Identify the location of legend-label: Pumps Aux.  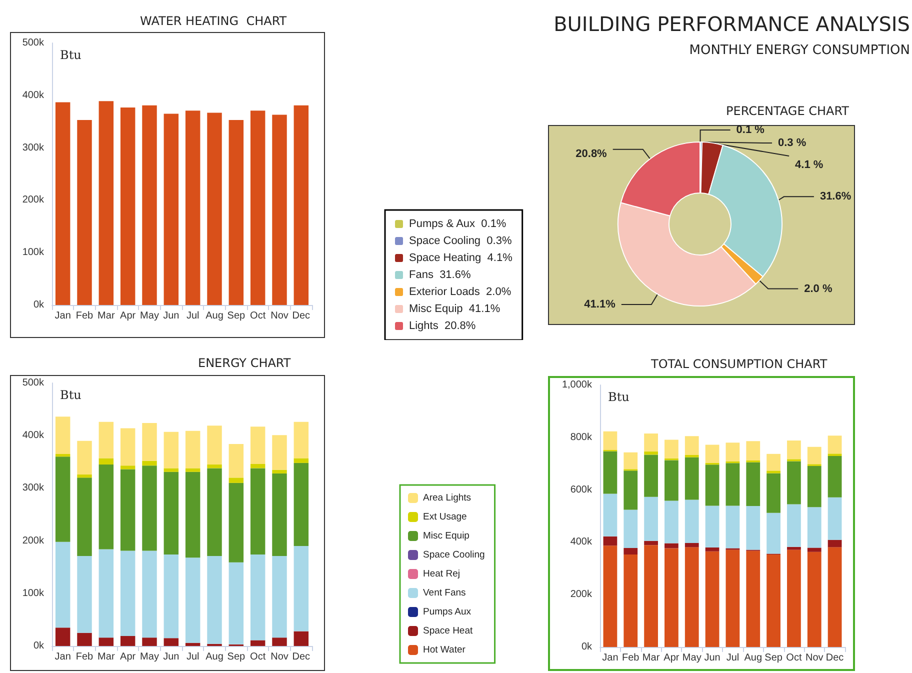
(447, 612).